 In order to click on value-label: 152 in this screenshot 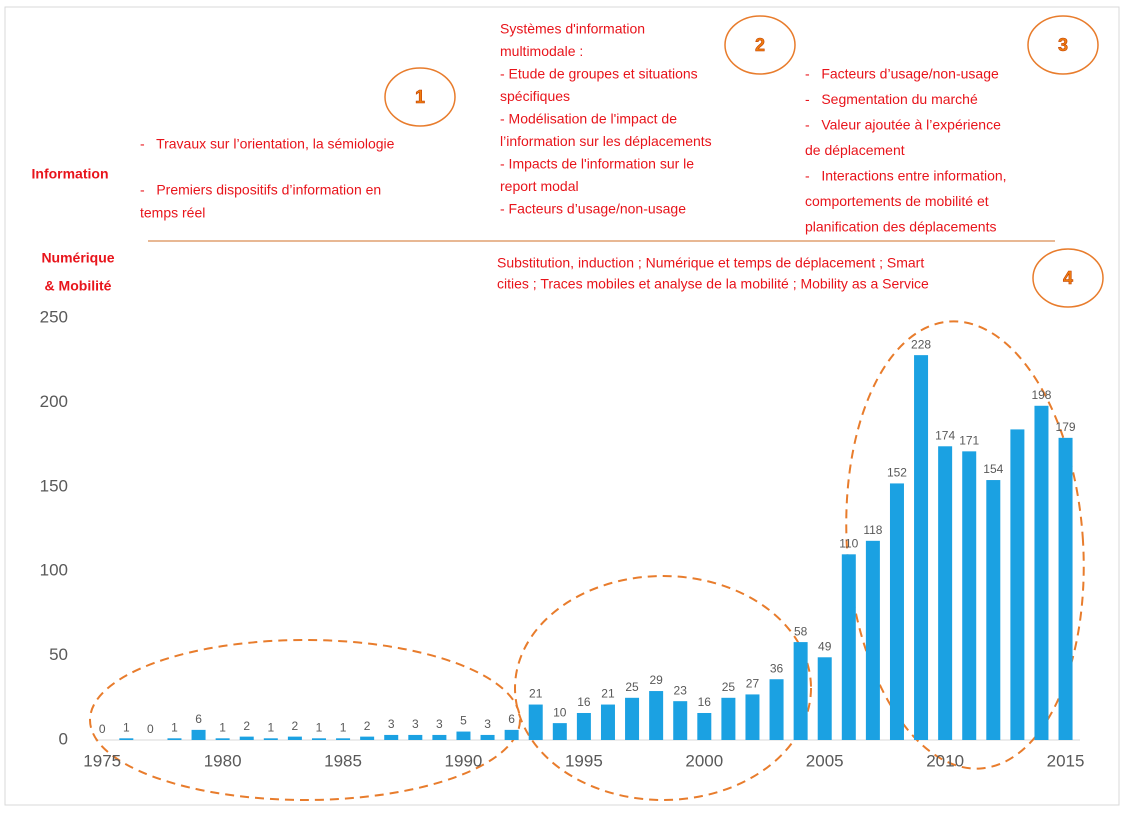, I will do `click(897, 473)`.